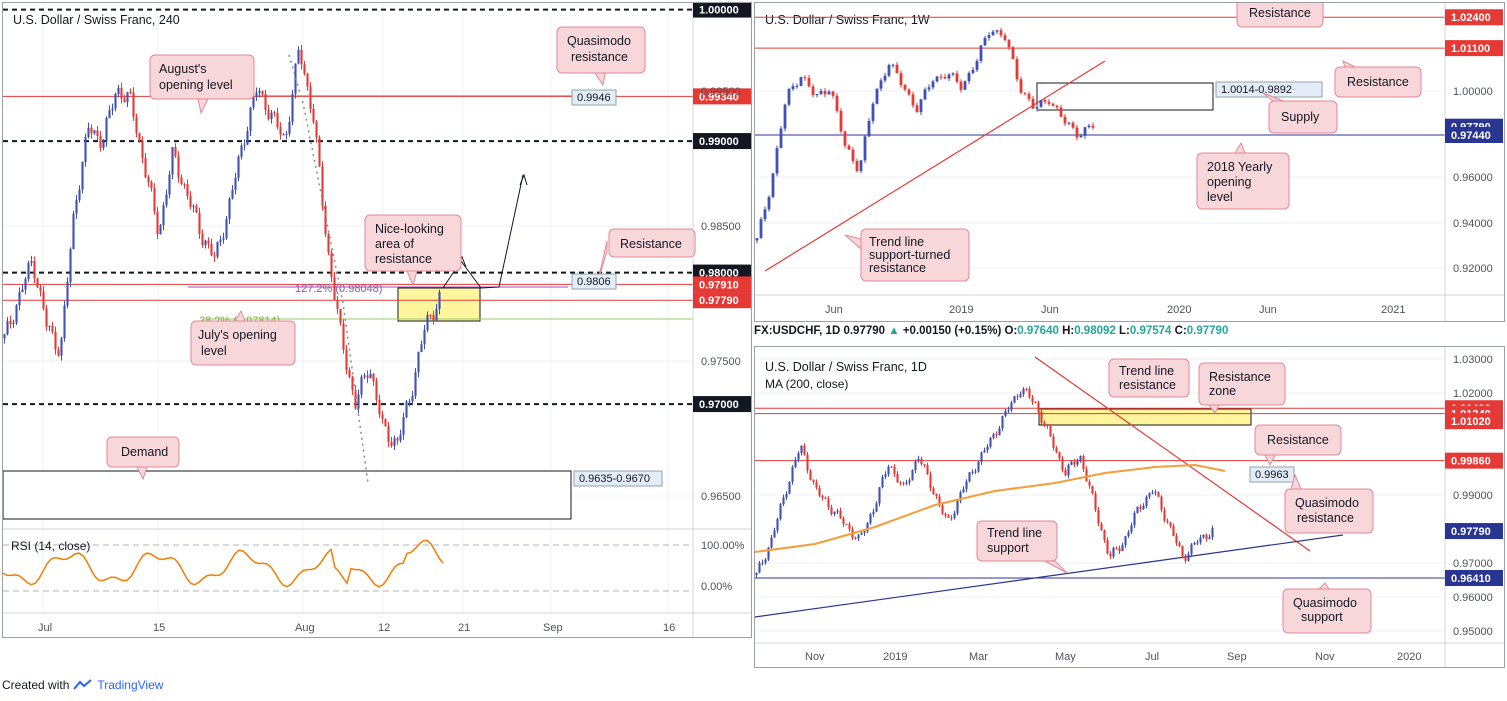 This screenshot has height=701, width=1507. Describe the element at coordinates (1409, 657) in the screenshot. I see `x-tick: 2020` at that location.